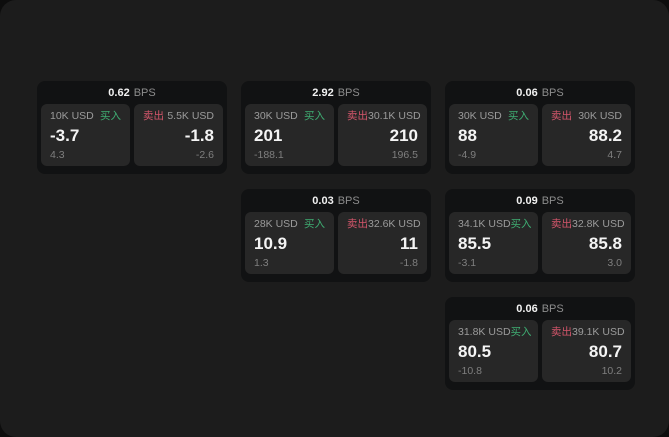  Describe the element at coordinates (467, 135) in the screenshot. I see `buy-value: 88` at that location.